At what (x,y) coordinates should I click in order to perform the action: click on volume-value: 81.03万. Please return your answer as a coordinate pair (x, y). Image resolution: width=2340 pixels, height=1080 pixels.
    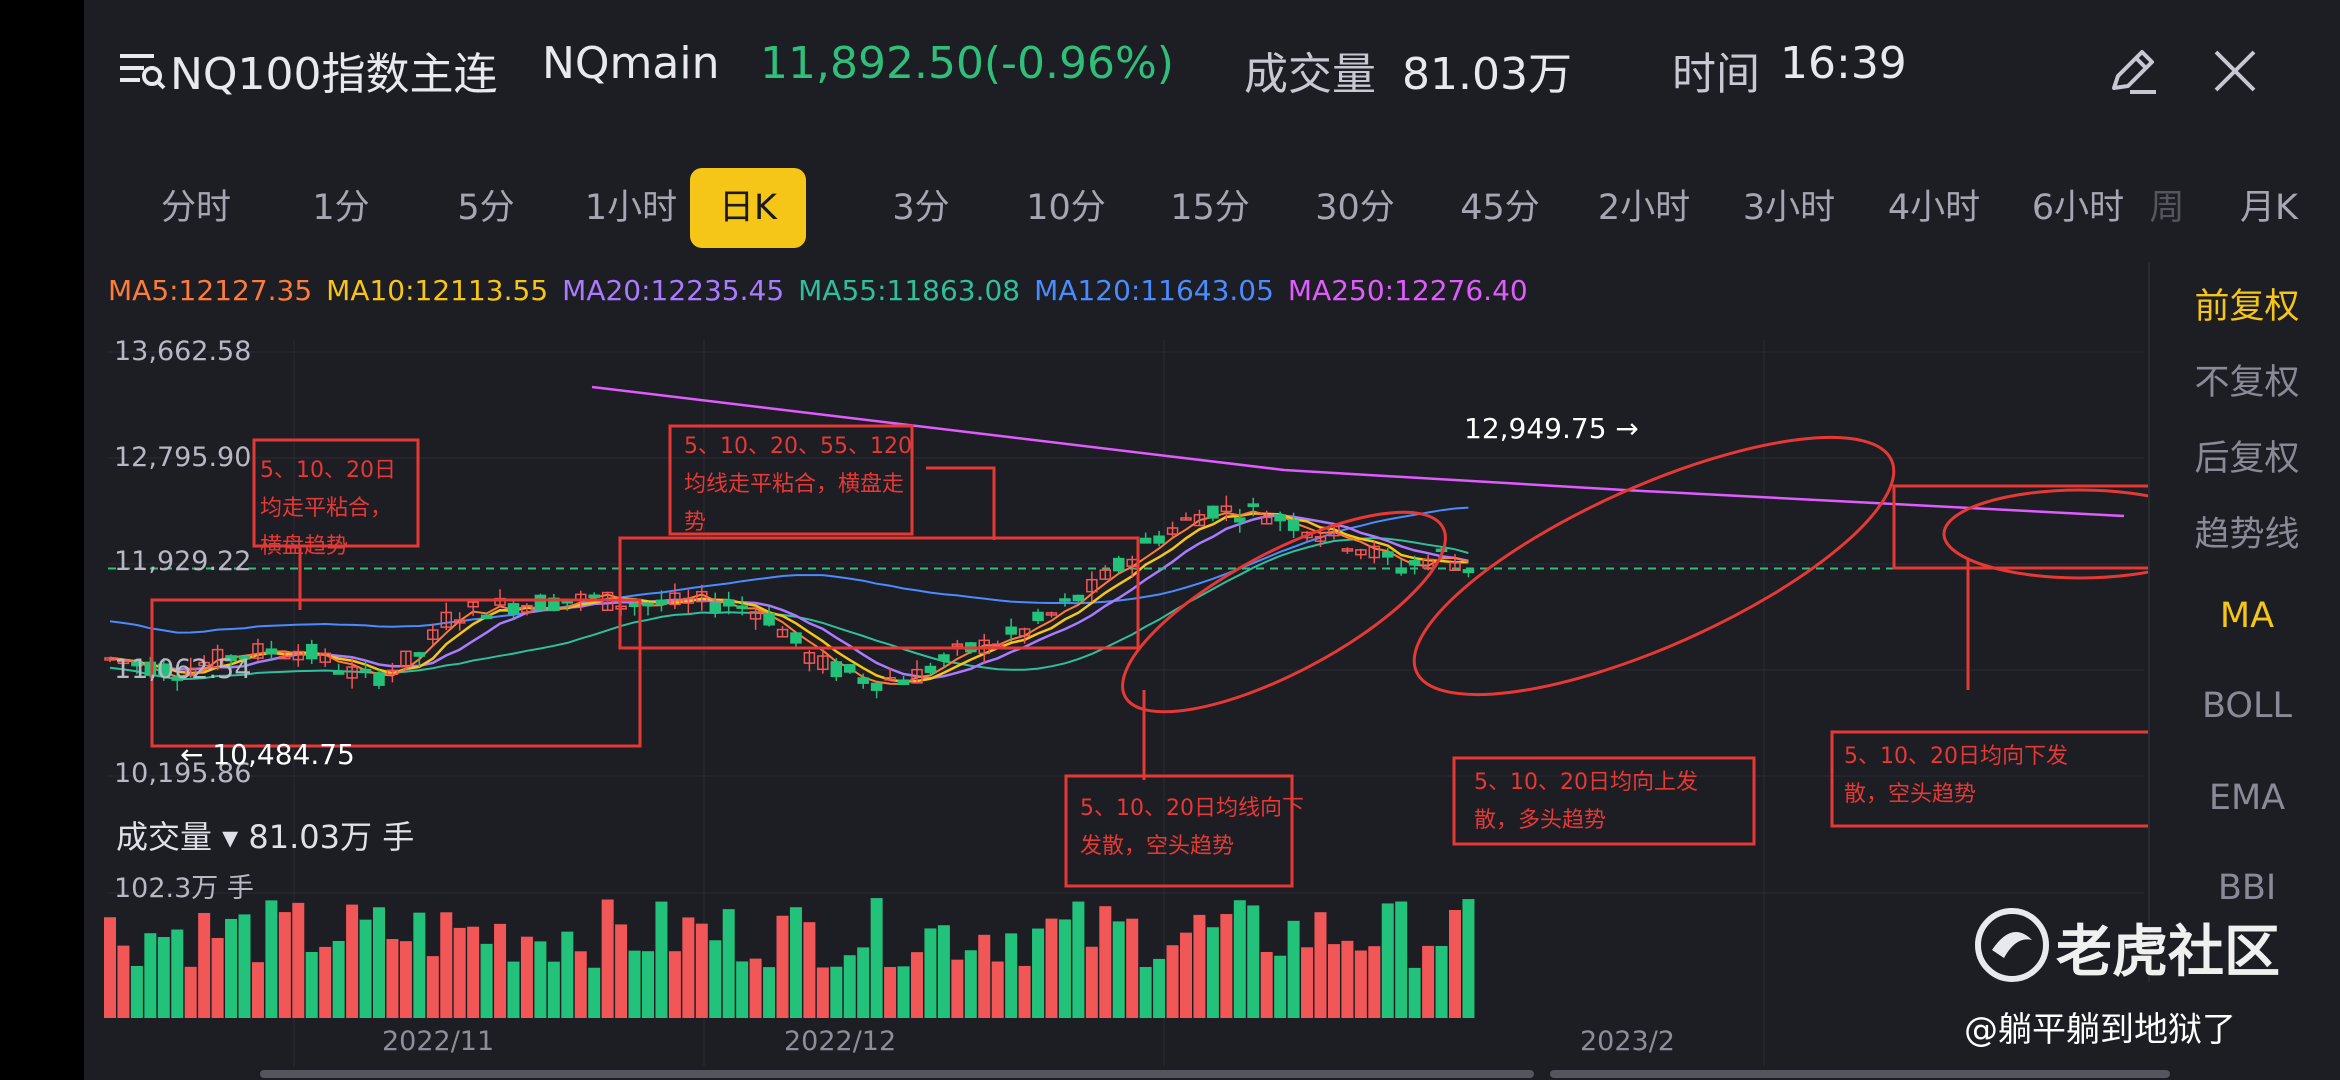
    Looking at the image, I should click on (1487, 74).